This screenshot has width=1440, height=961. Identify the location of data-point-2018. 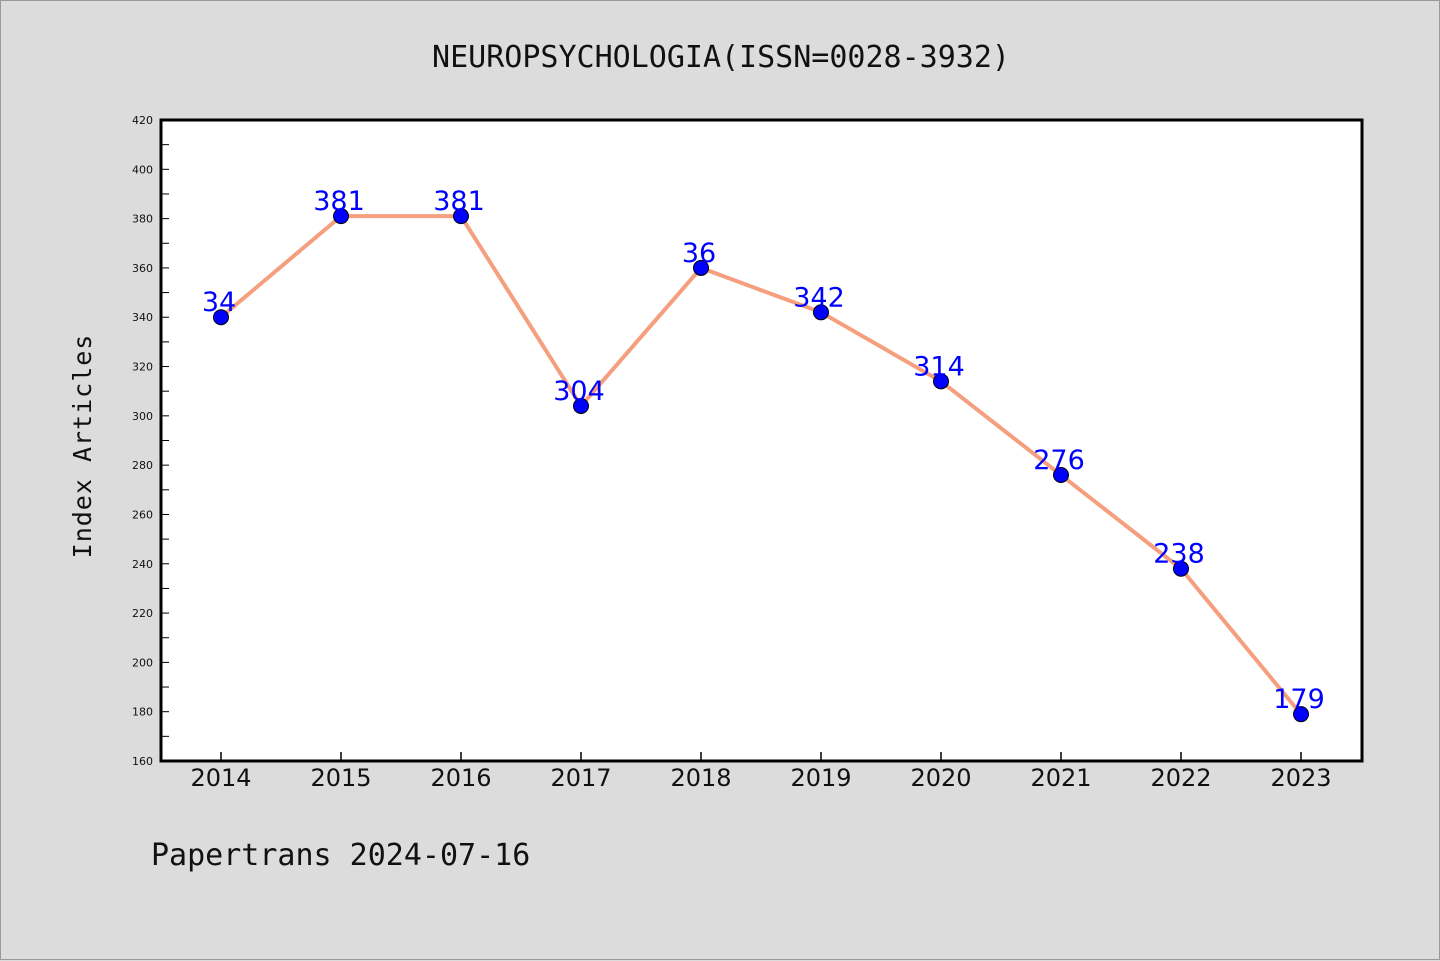
(701, 267).